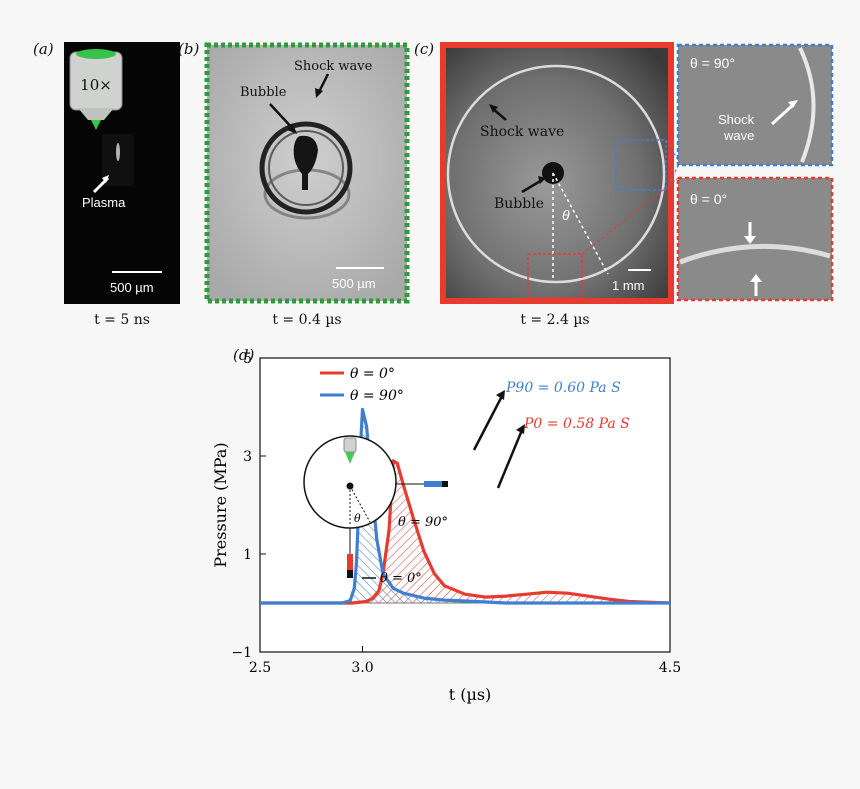  I want to click on time-label-b: t = 0.4 µs, so click(307, 320).